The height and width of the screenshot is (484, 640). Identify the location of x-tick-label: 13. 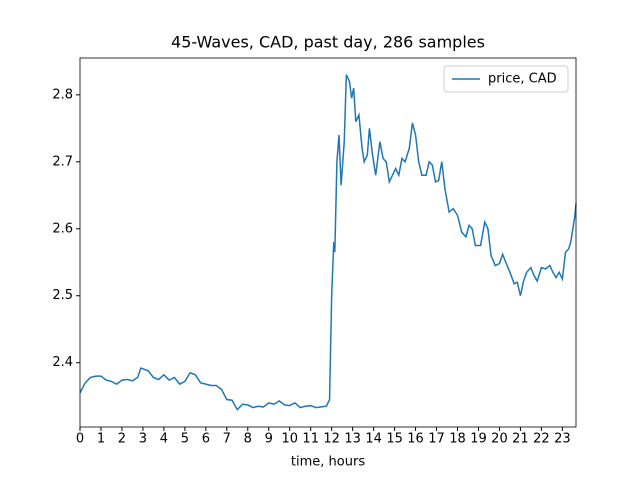
(352, 439).